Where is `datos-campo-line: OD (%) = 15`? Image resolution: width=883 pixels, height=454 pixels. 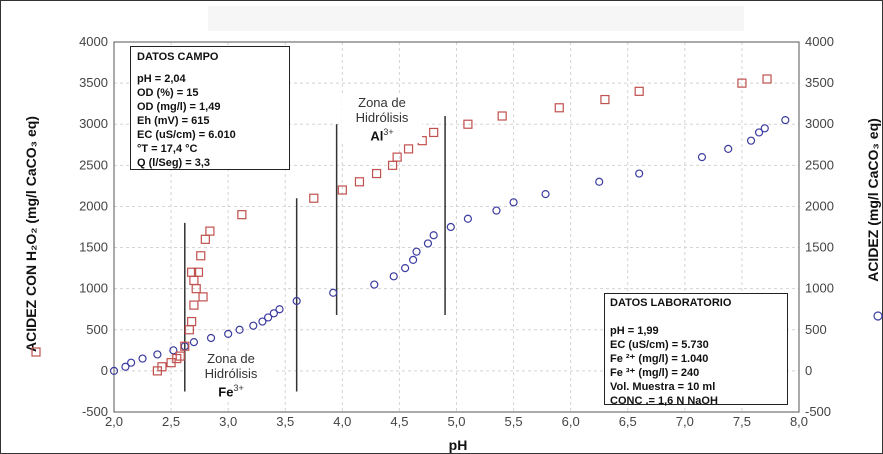 datos-campo-line: OD (%) = 15 is located at coordinates (168, 93).